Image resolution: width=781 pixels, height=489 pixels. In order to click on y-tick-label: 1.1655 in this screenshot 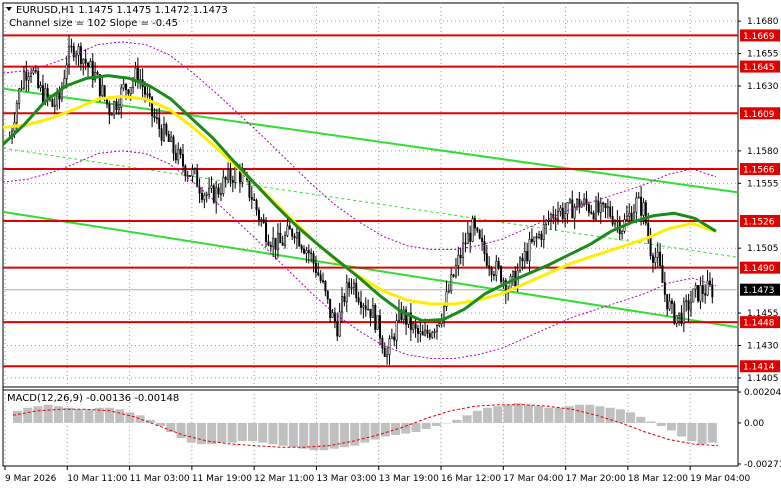, I will do `click(763, 55)`.